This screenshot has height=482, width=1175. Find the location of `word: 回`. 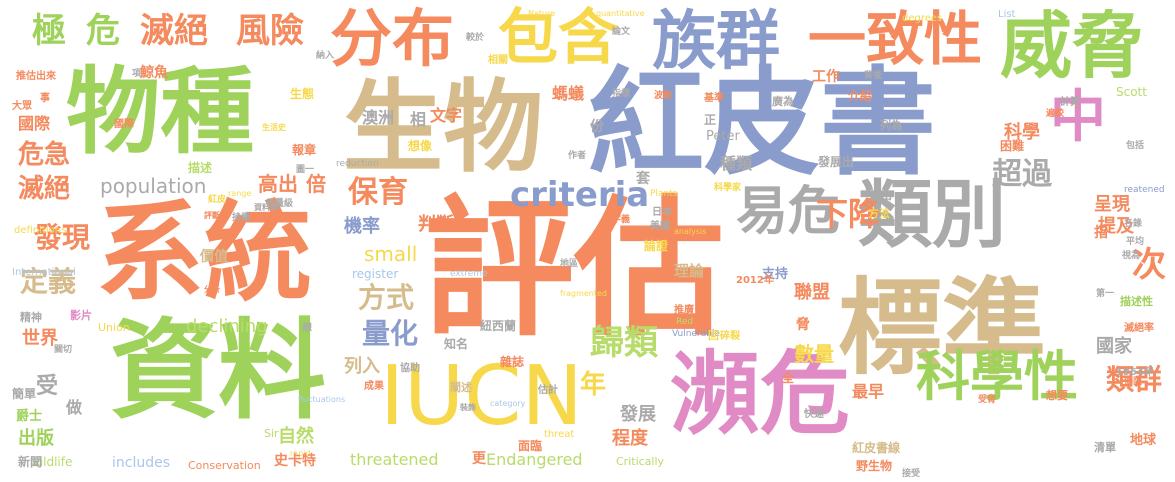

word: 回 is located at coordinates (713, 335).